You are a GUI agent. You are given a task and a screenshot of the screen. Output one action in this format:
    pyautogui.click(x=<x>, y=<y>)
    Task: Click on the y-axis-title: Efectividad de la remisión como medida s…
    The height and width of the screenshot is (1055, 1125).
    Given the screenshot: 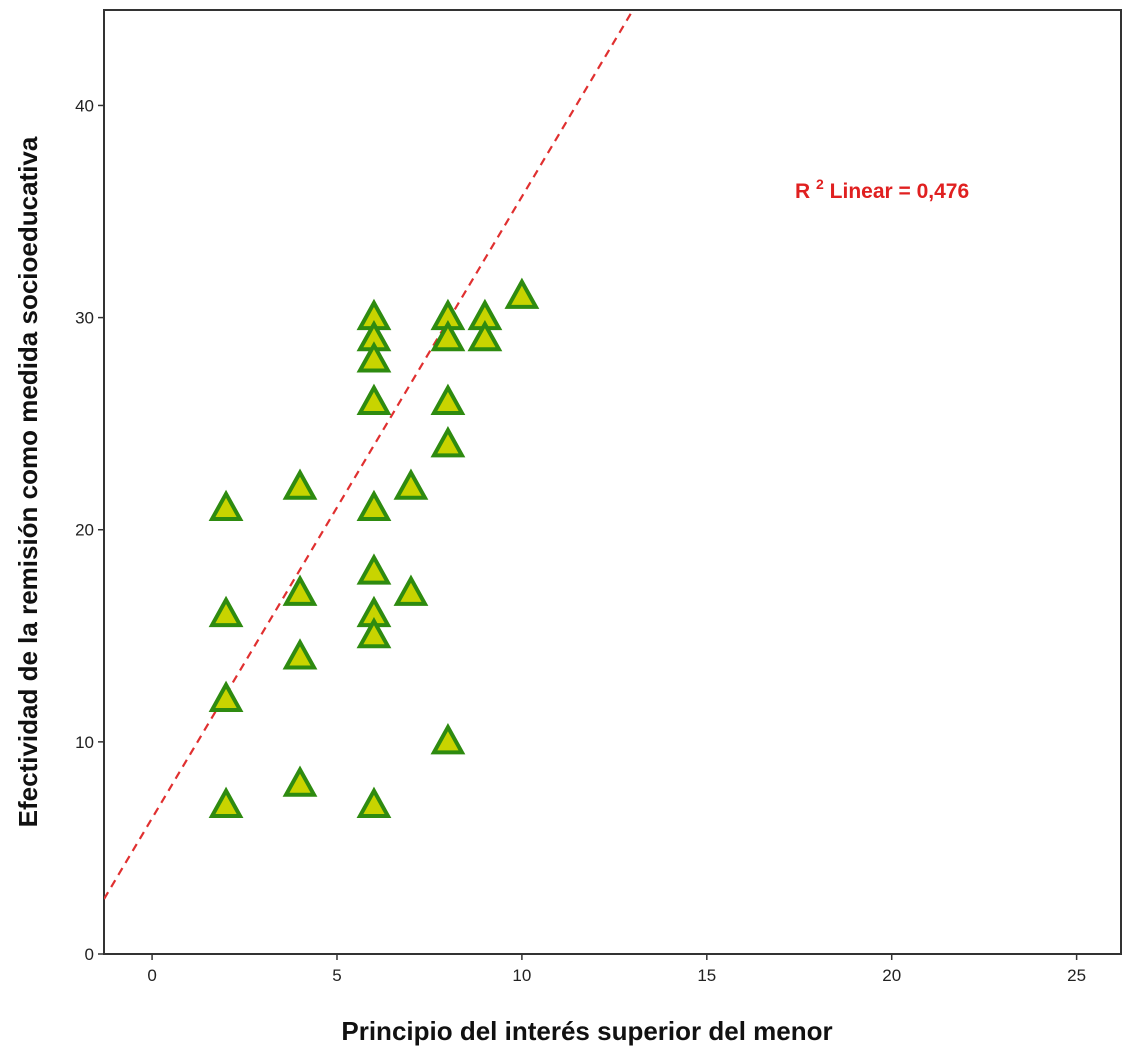 What is the action you would take?
    pyautogui.click(x=28, y=481)
    